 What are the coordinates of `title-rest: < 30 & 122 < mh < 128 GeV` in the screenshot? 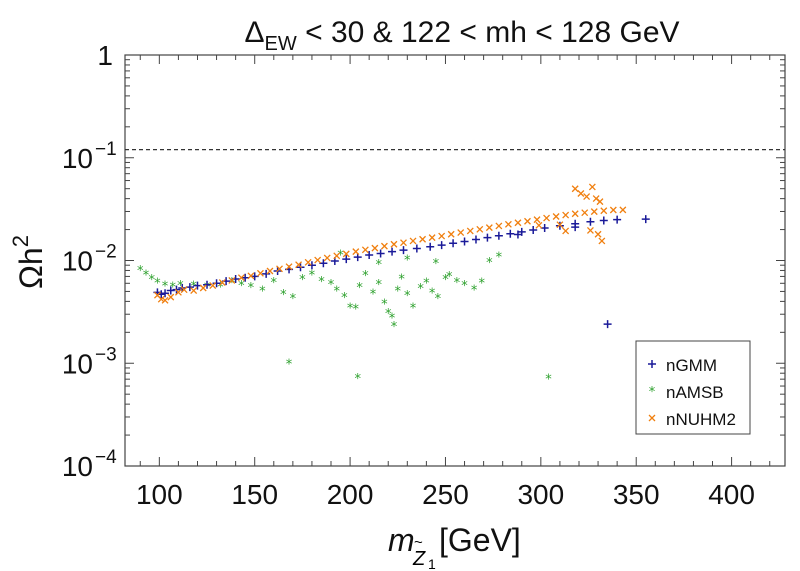 It's located at (488, 32).